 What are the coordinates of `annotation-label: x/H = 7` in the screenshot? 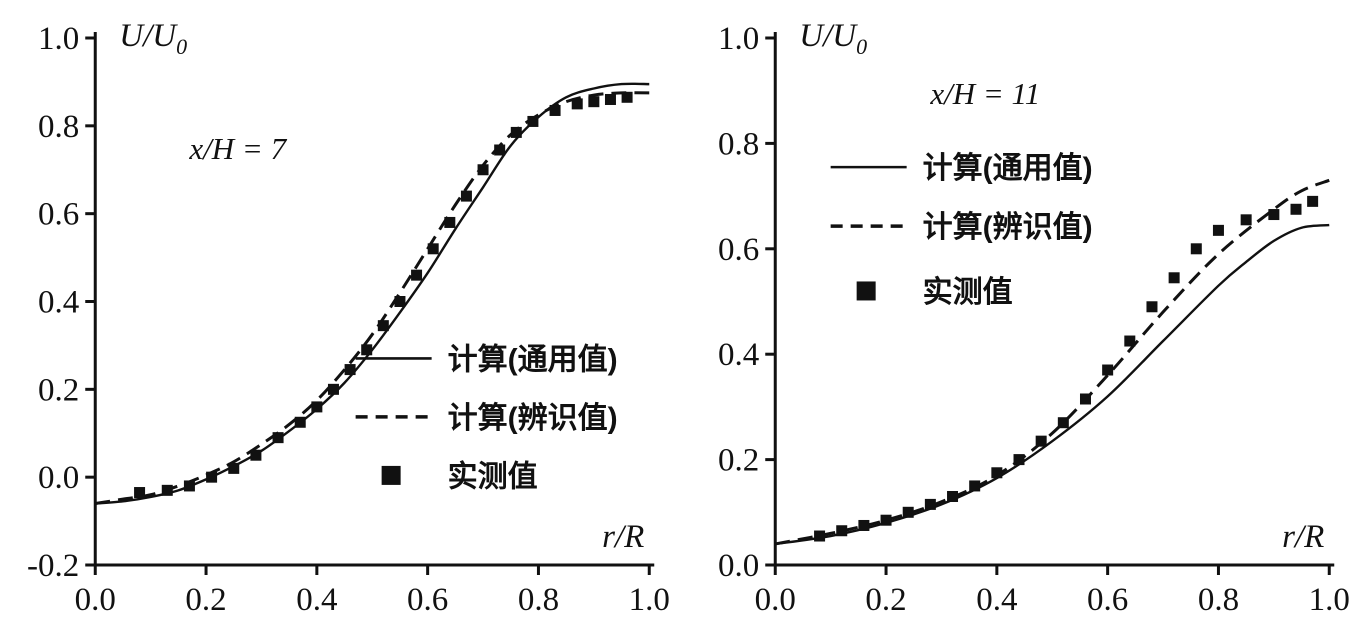 It's located at (237, 148).